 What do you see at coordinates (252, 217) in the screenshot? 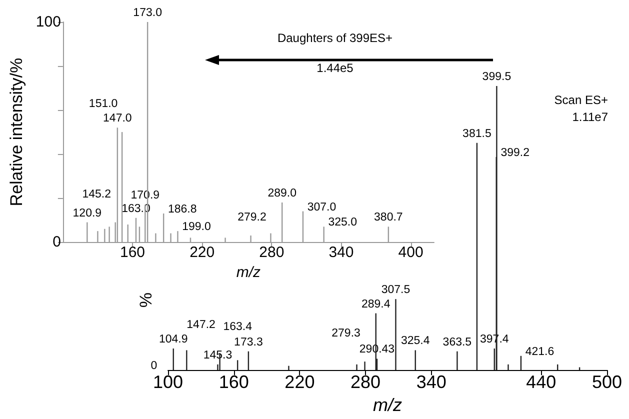
I see `annotation: 279.2` at bounding box center [252, 217].